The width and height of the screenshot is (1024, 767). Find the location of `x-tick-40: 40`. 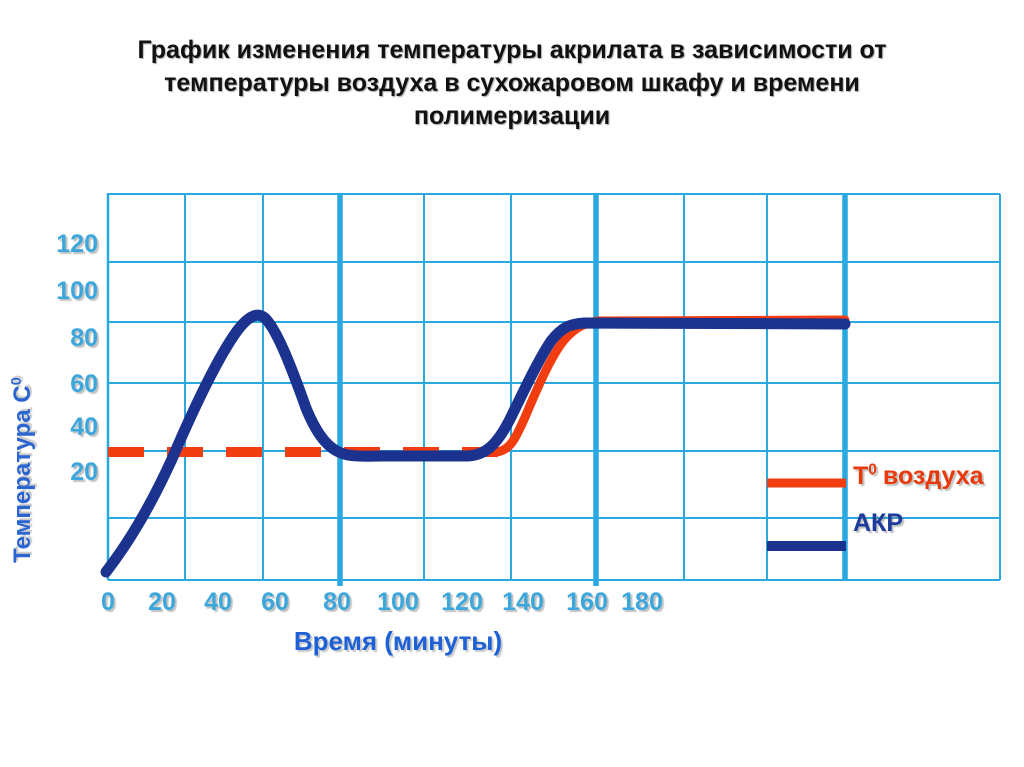

x-tick-40: 40 is located at coordinates (218, 602).